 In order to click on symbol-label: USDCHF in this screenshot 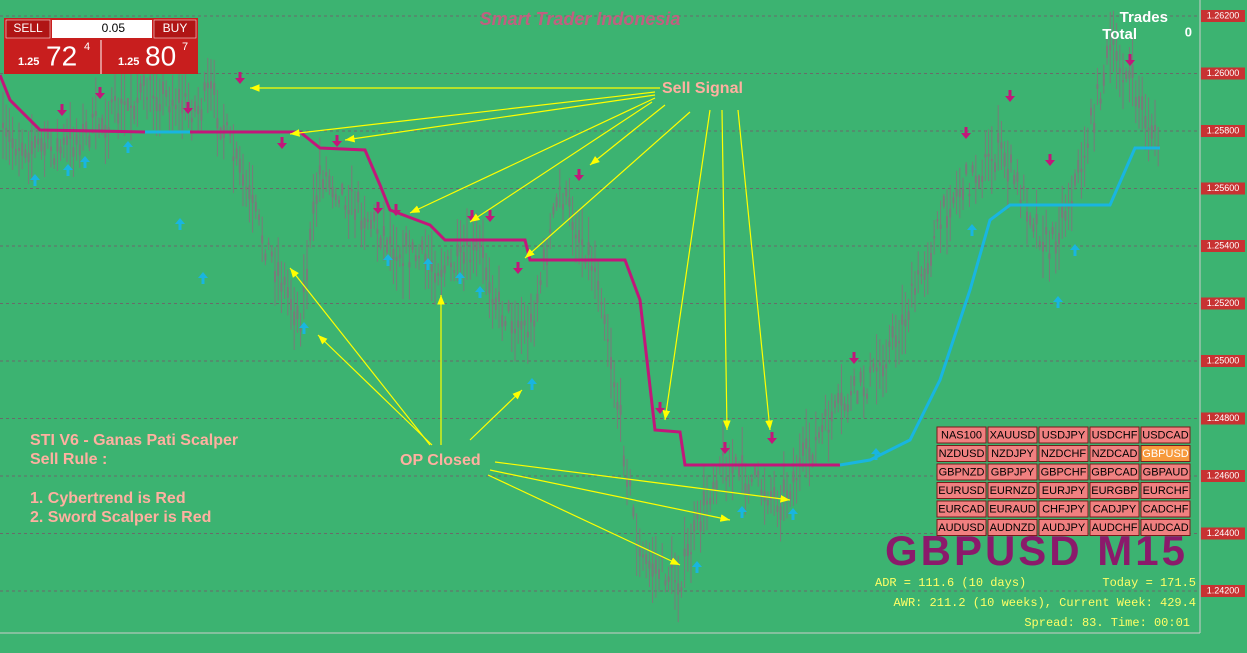, I will do `click(1115, 435)`.